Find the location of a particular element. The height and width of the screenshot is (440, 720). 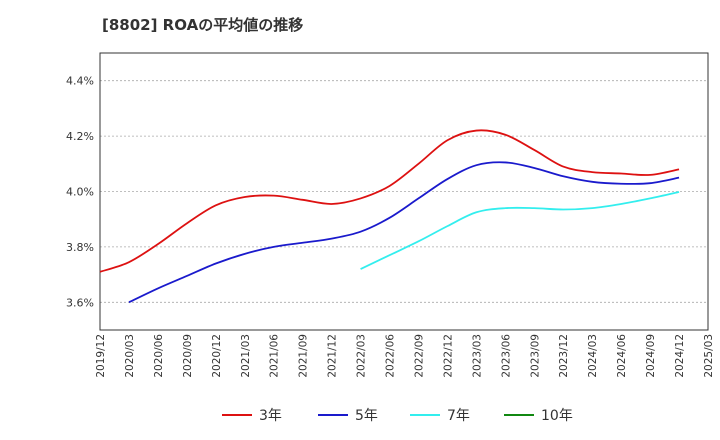

legend-label: 5年 is located at coordinates (366, 416).